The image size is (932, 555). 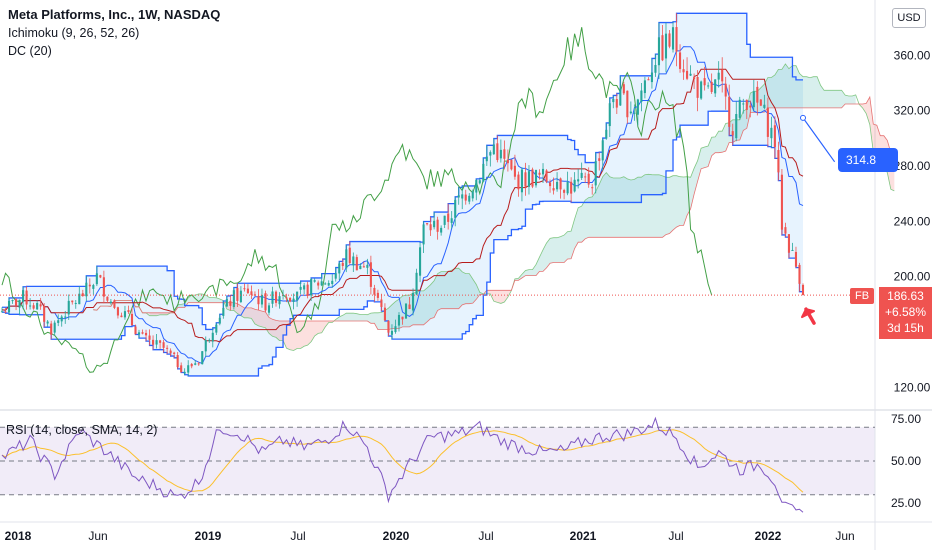 I want to click on bar-countdown: 3d 15h, so click(x=905, y=328).